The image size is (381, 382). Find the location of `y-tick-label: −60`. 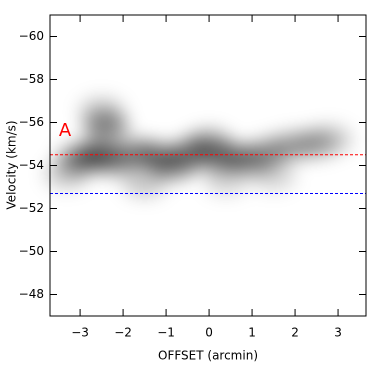

y-tick-label: −60 is located at coordinates (31, 36).